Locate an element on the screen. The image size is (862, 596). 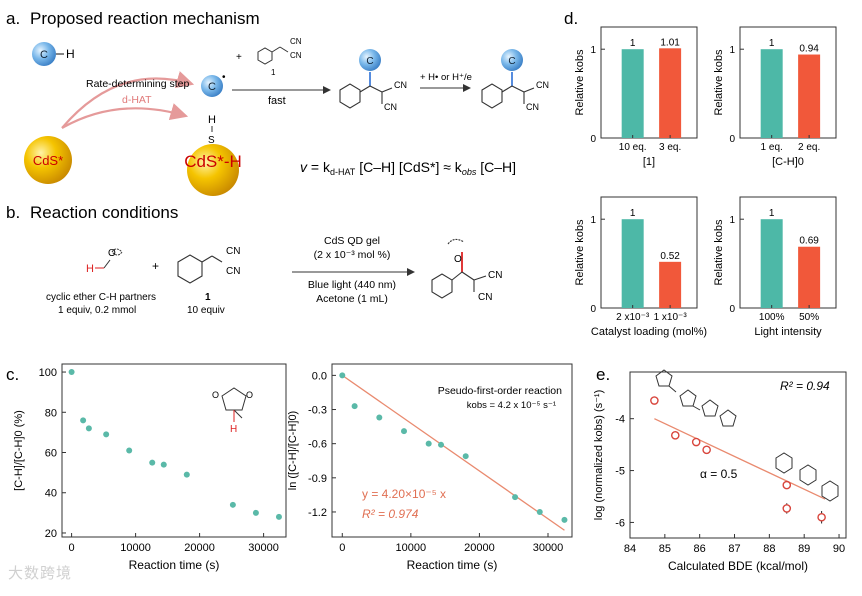
e1-ytick-label-1: -5 is located at coordinates (620, 472).